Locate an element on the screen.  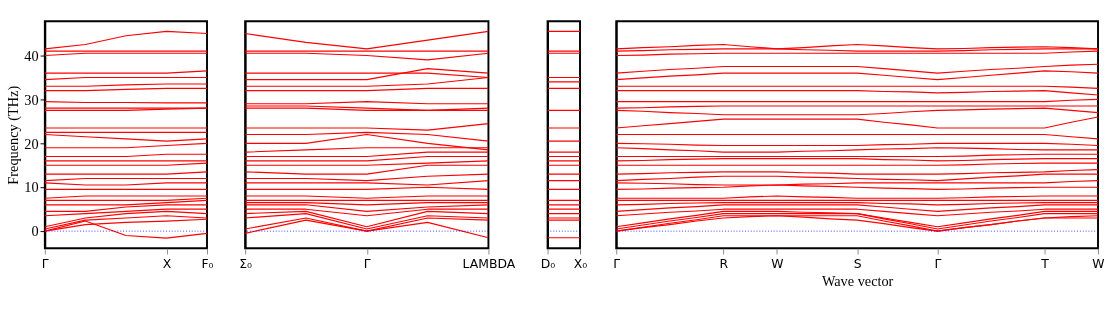
x-axis-title: Wave vector is located at coordinates (857, 280).